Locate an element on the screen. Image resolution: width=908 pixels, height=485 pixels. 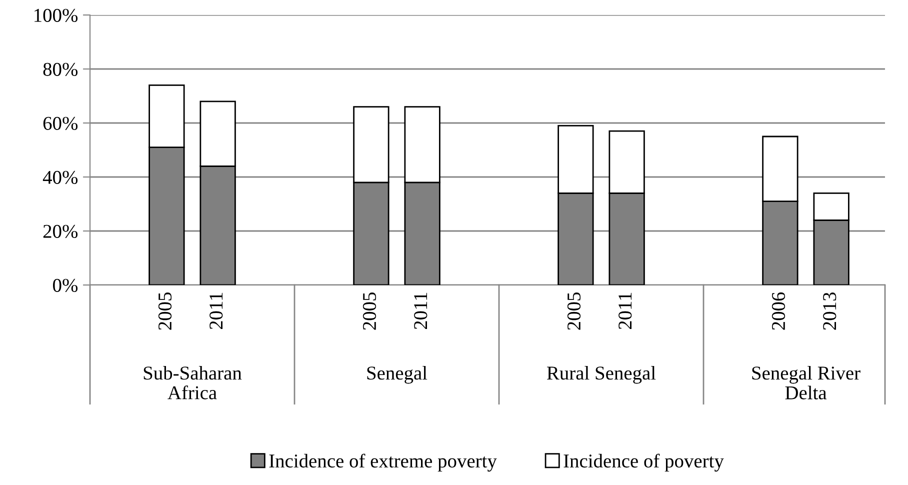
y-tick-label: 80% is located at coordinates (60, 69).